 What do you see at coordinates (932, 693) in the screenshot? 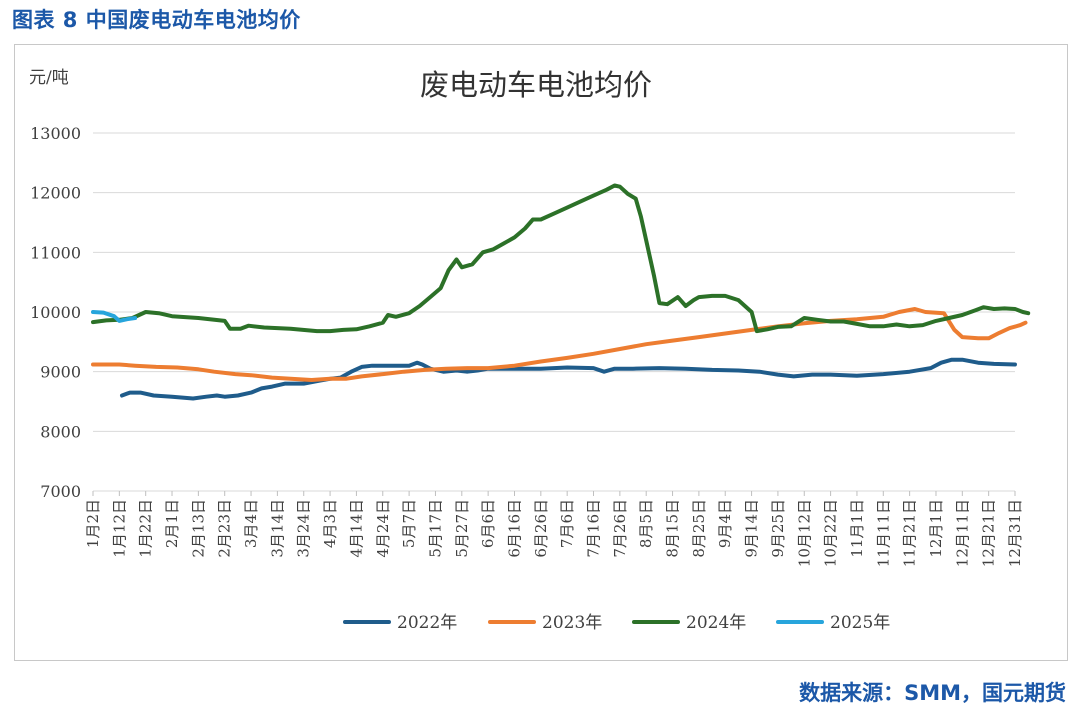
I see `source-note: 数据来源：SMM，国元期货` at bounding box center [932, 693].